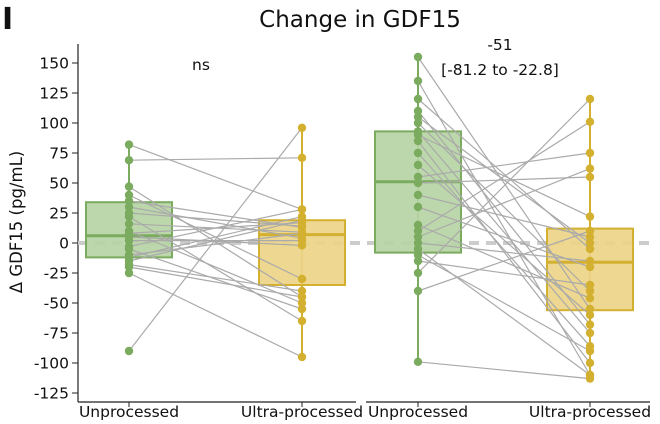 The image size is (660, 424). I want to click on y-tick-label: -75, so click(56, 334).